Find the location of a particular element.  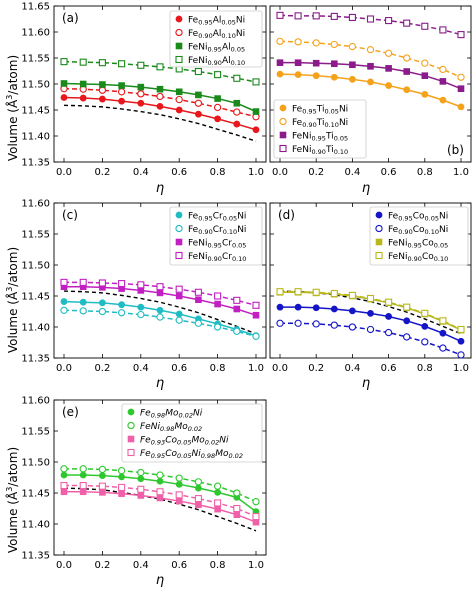

series-line is located at coordinates (160, 113).